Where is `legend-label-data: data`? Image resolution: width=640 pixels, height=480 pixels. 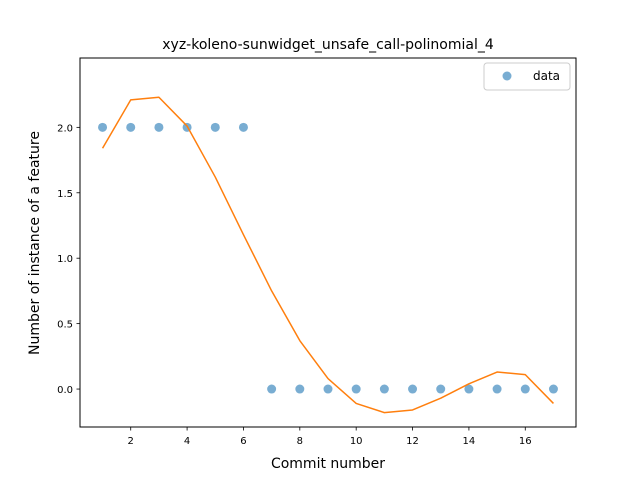
legend-label-data: data is located at coordinates (546, 76).